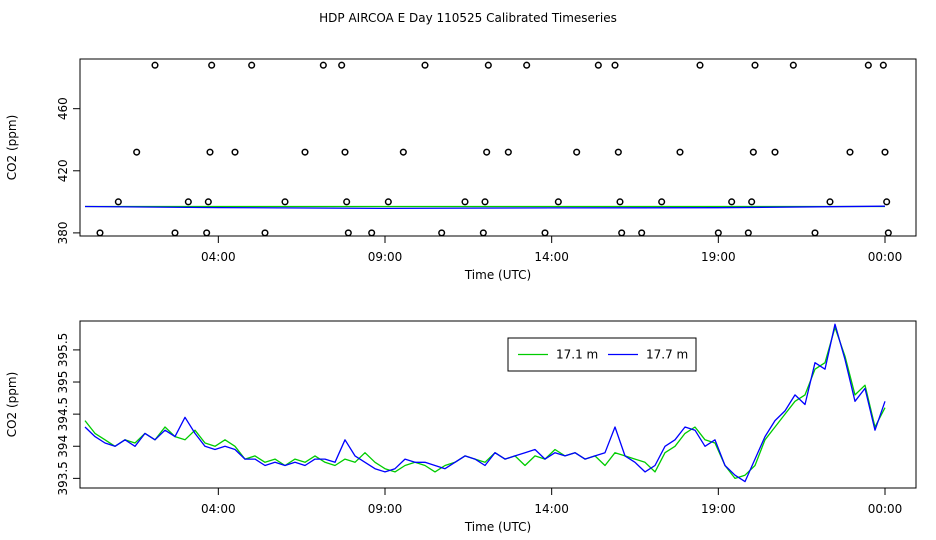 The image size is (936, 540). I want to click on legend-label: 17.7 m, so click(667, 355).